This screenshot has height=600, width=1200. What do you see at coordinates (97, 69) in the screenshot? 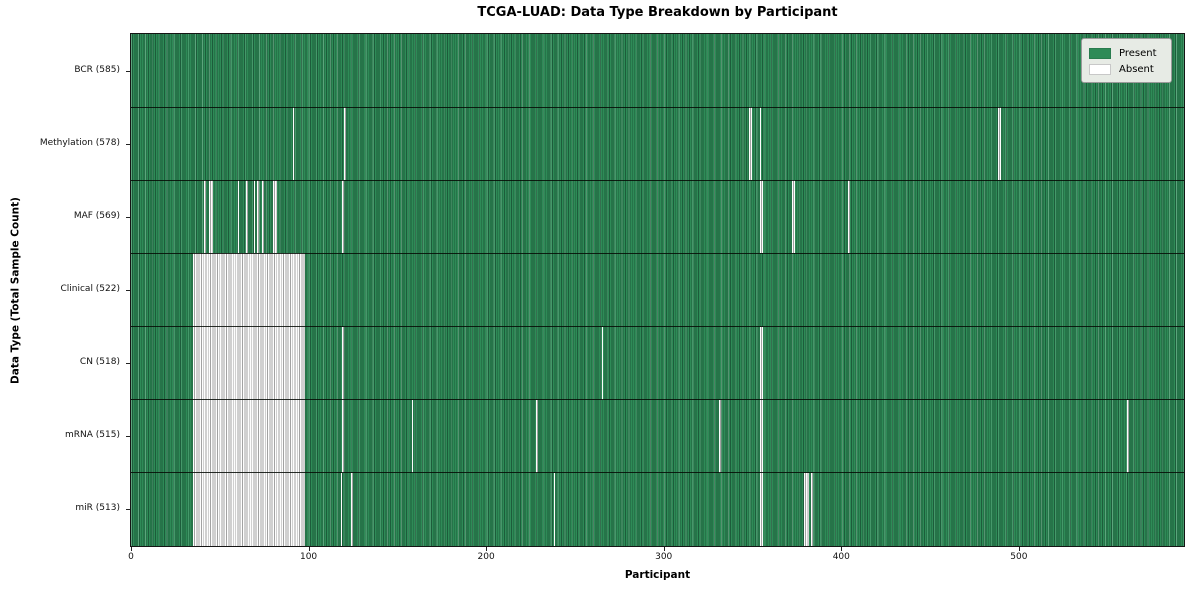
I see `y-tick-label: BCR (585)` at bounding box center [97, 69].